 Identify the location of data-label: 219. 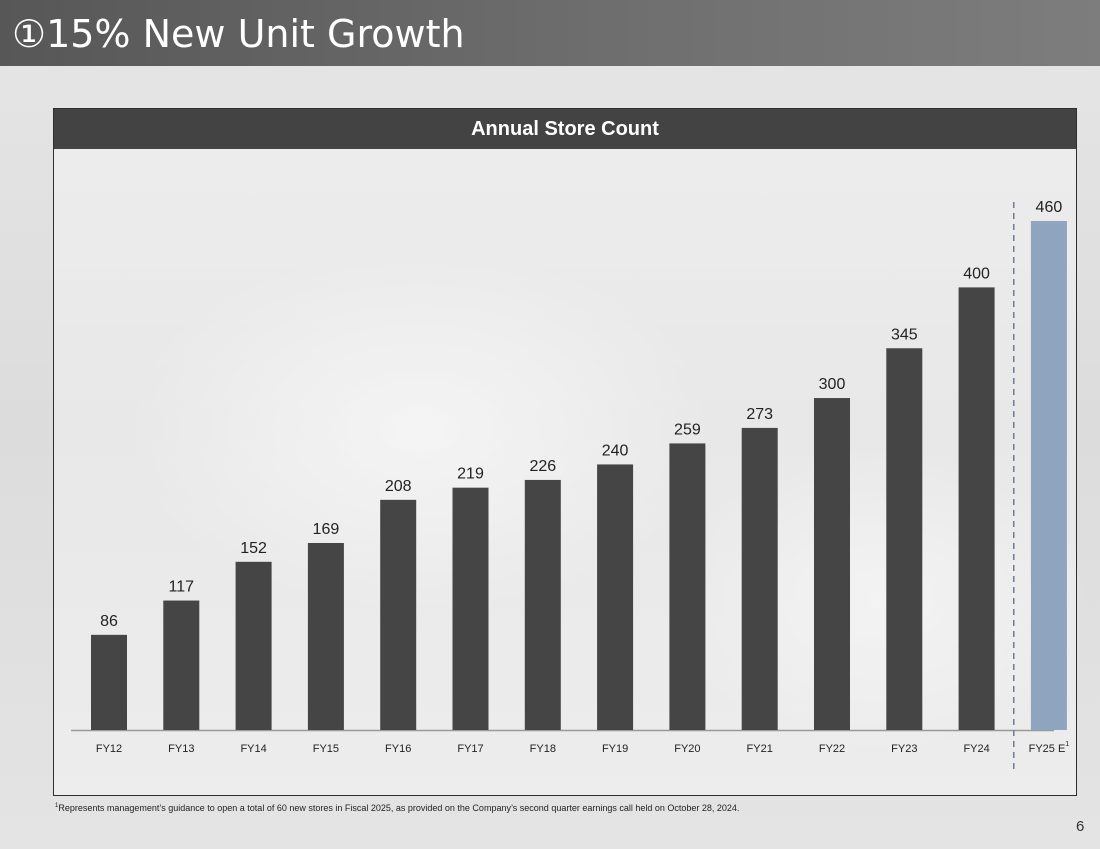
(470, 474).